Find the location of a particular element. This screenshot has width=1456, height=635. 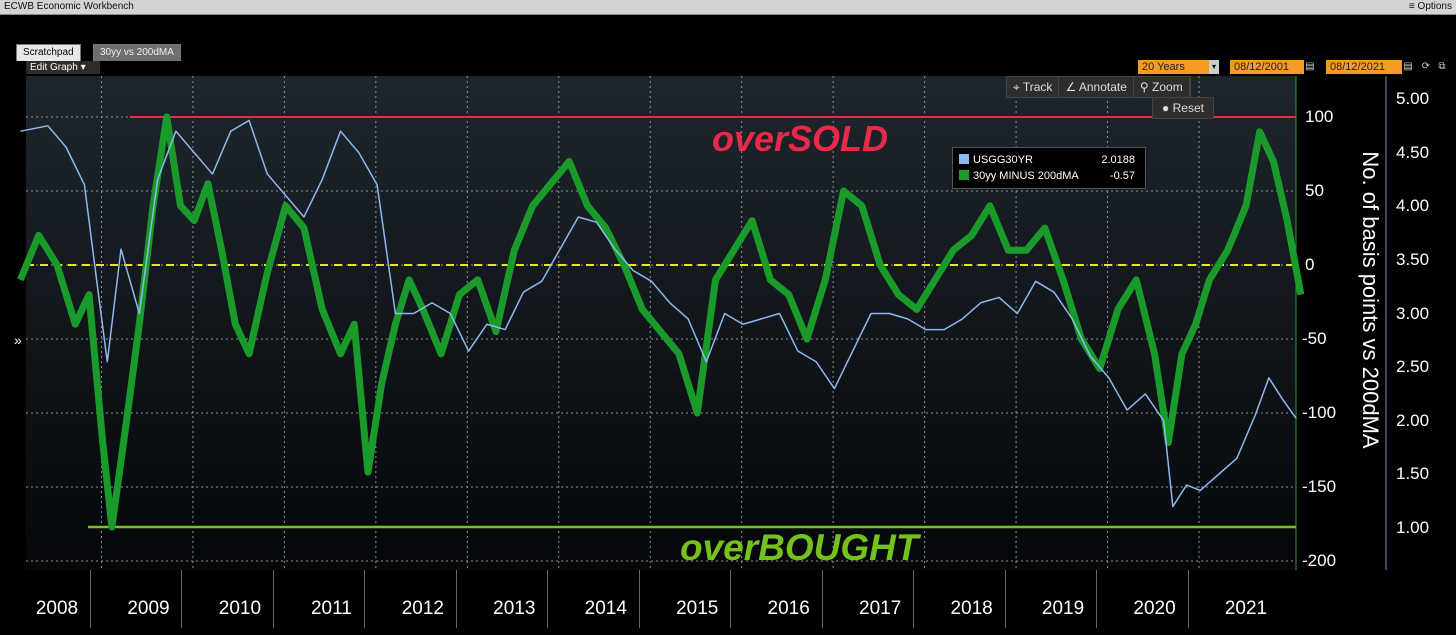

y-tick-label-secondary: 3.50 is located at coordinates (1413, 259).